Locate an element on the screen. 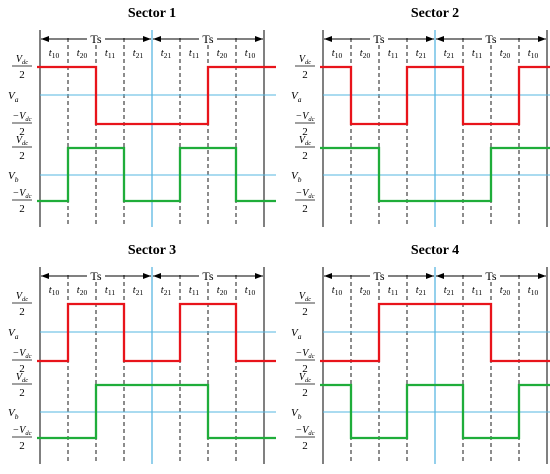 This screenshot has height=474, width=550. sector-title: Sector 1 is located at coordinates (152, 13).